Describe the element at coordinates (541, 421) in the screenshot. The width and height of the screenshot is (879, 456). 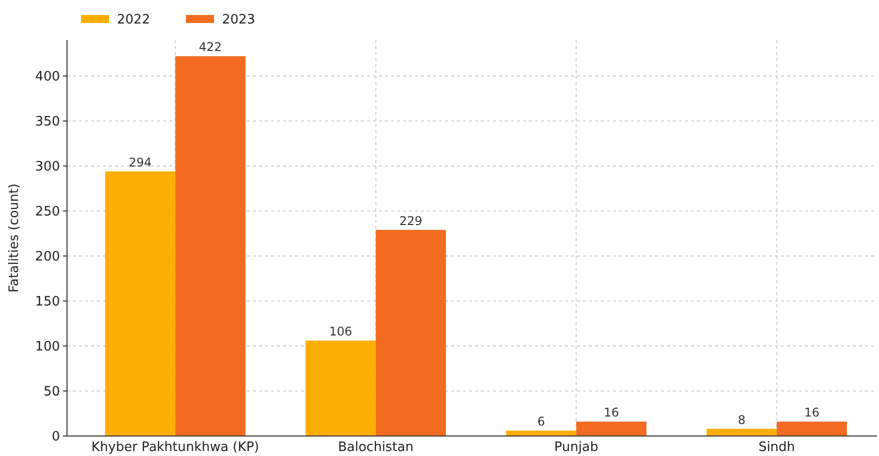
I see `data-label: 6` at that location.